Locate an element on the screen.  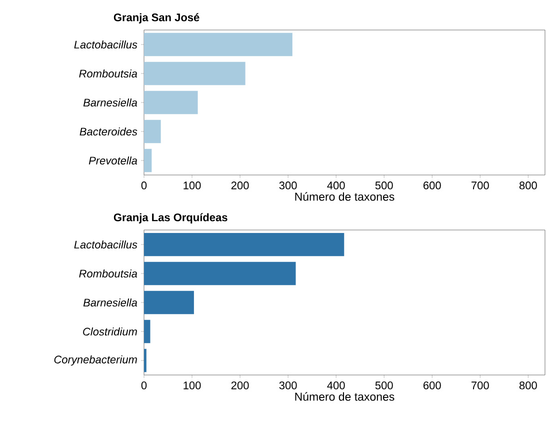
chart-title: Granja Las Orquídeas is located at coordinates (171, 218).